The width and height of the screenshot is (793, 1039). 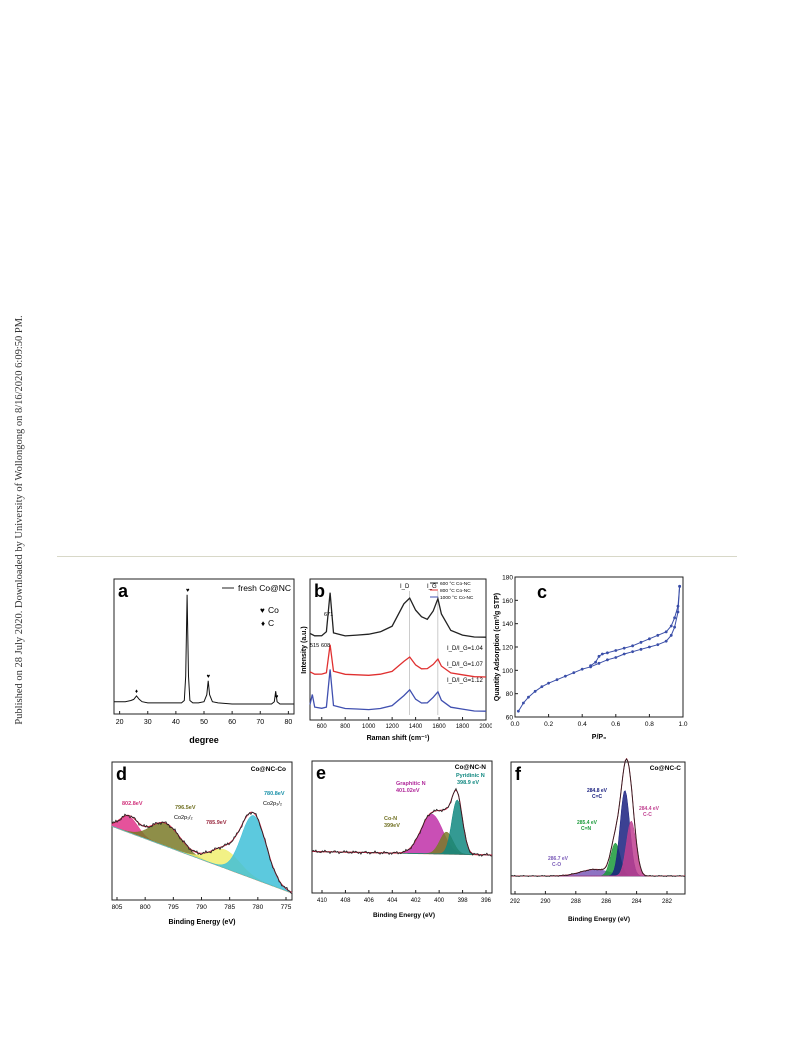 I want to click on annotation-802: 802.8eV, so click(x=132, y=804).